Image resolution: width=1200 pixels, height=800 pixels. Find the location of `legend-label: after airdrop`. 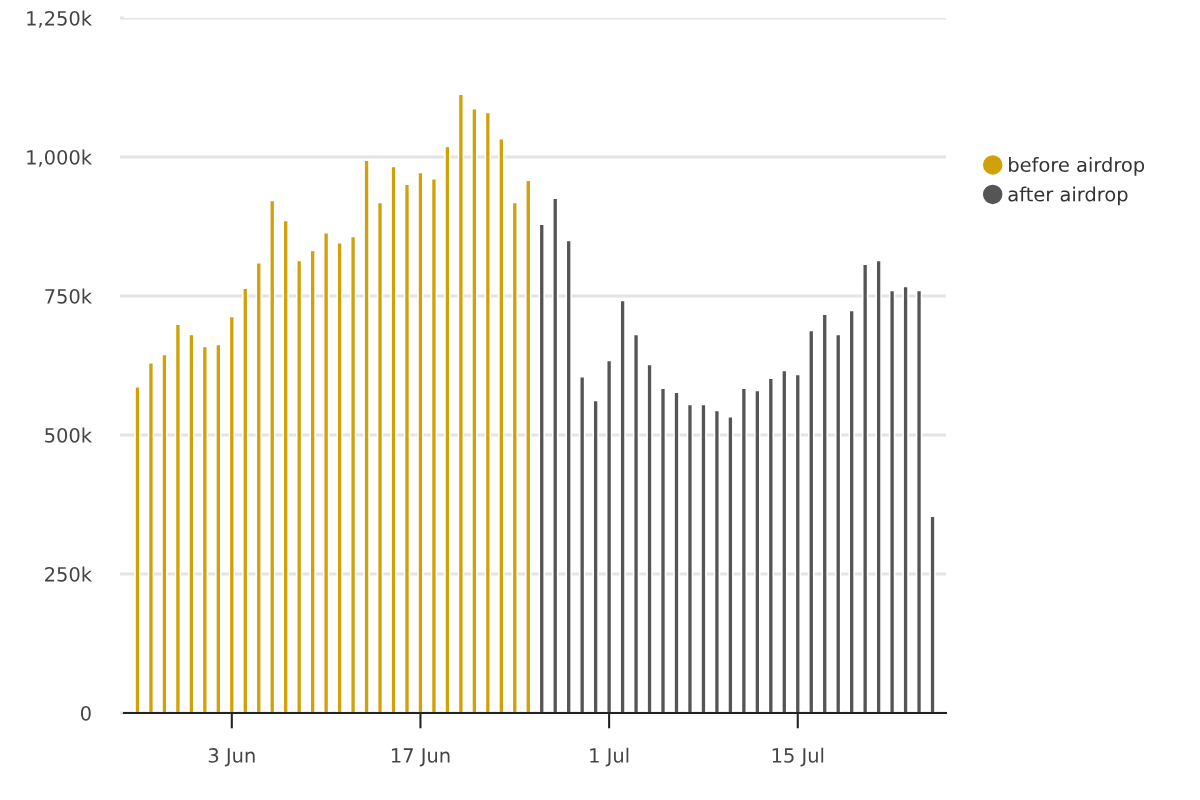

legend-label: after airdrop is located at coordinates (1068, 196).